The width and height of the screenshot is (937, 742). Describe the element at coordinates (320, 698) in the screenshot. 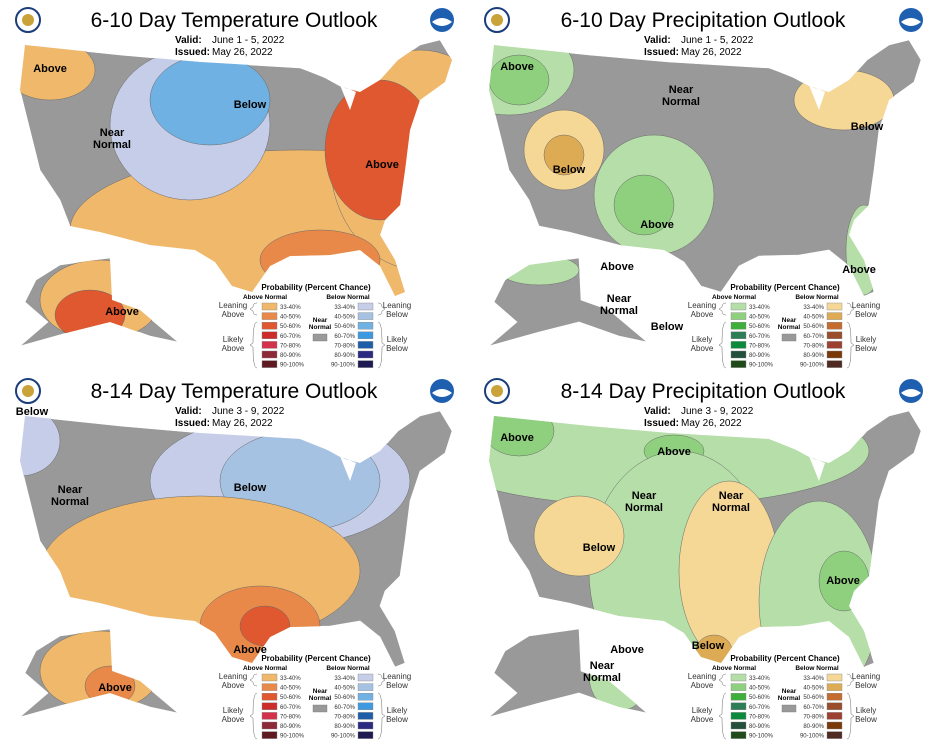

I see `near-normal-label: Normal` at that location.